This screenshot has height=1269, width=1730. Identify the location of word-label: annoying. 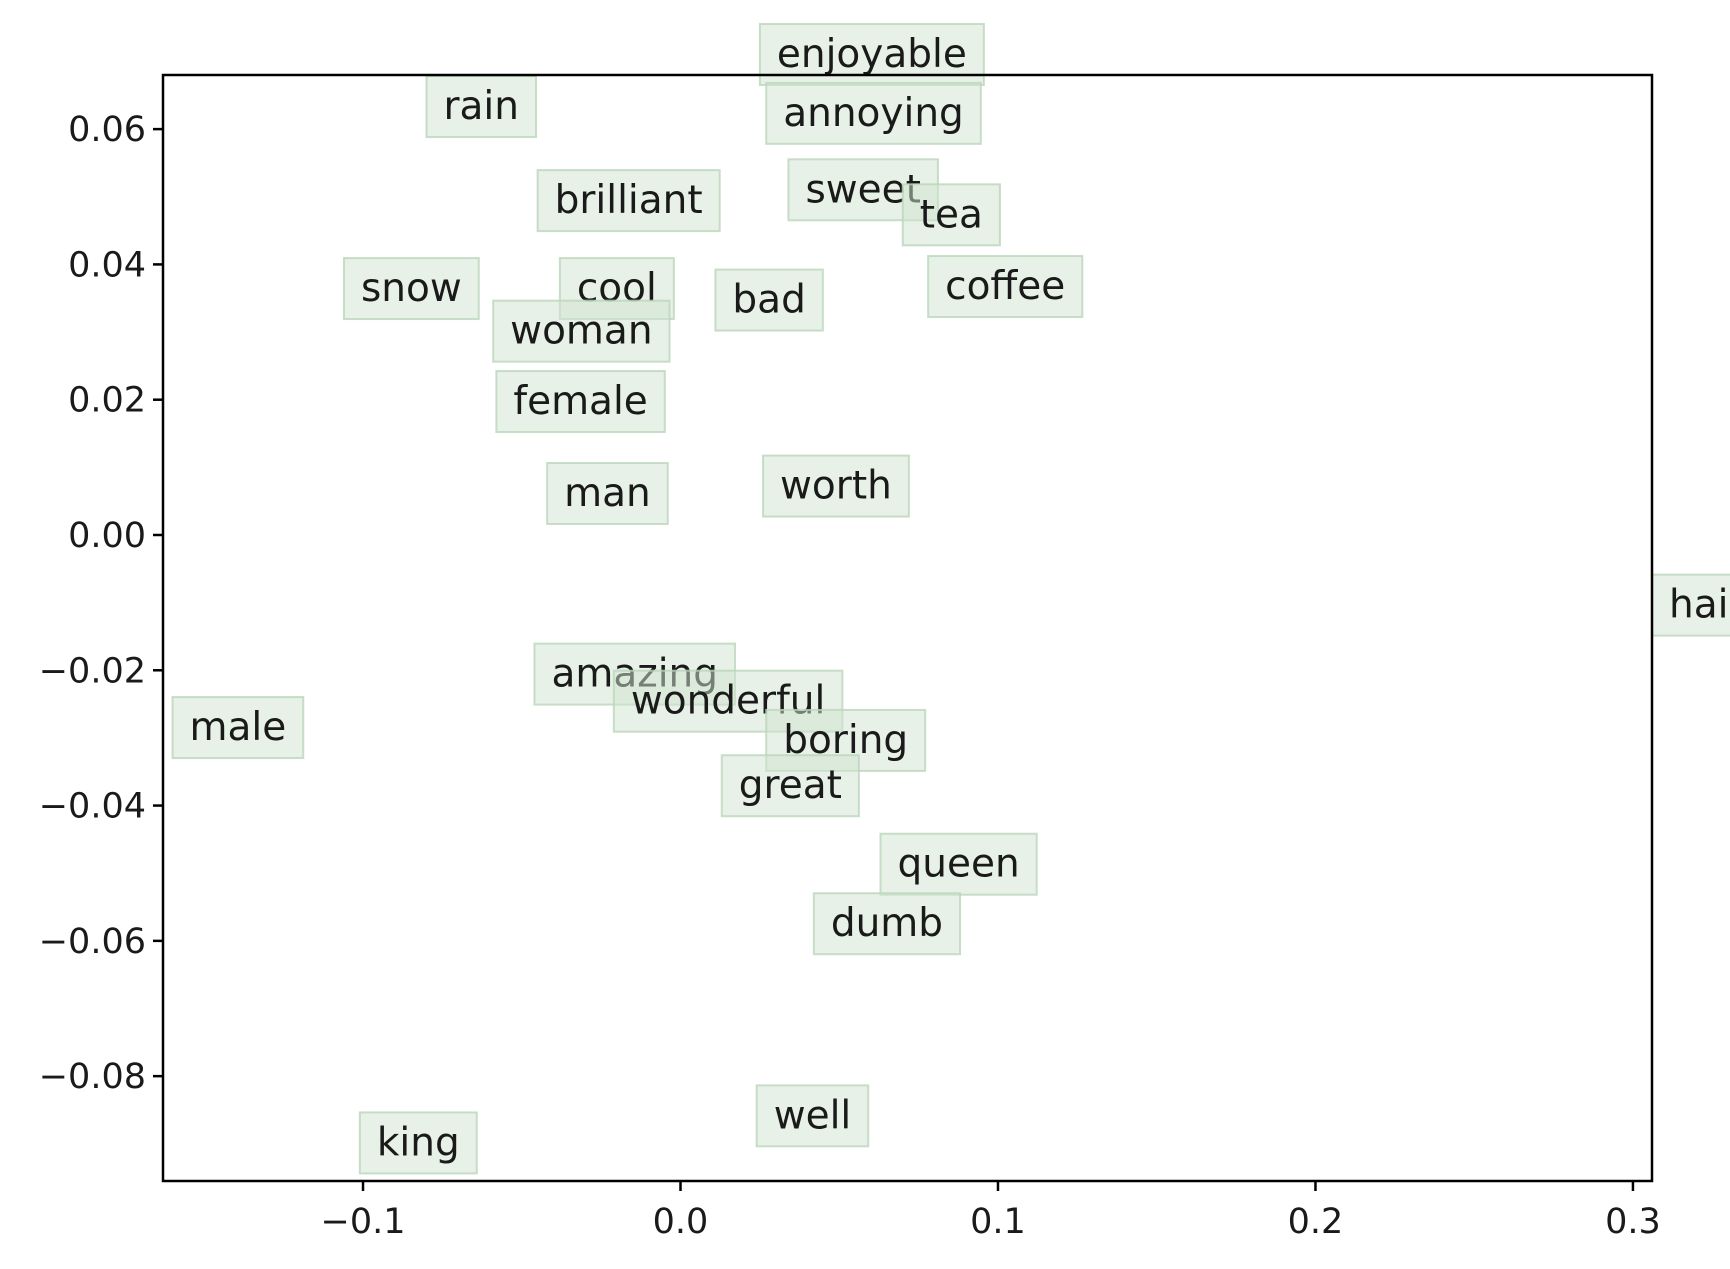
(873, 113).